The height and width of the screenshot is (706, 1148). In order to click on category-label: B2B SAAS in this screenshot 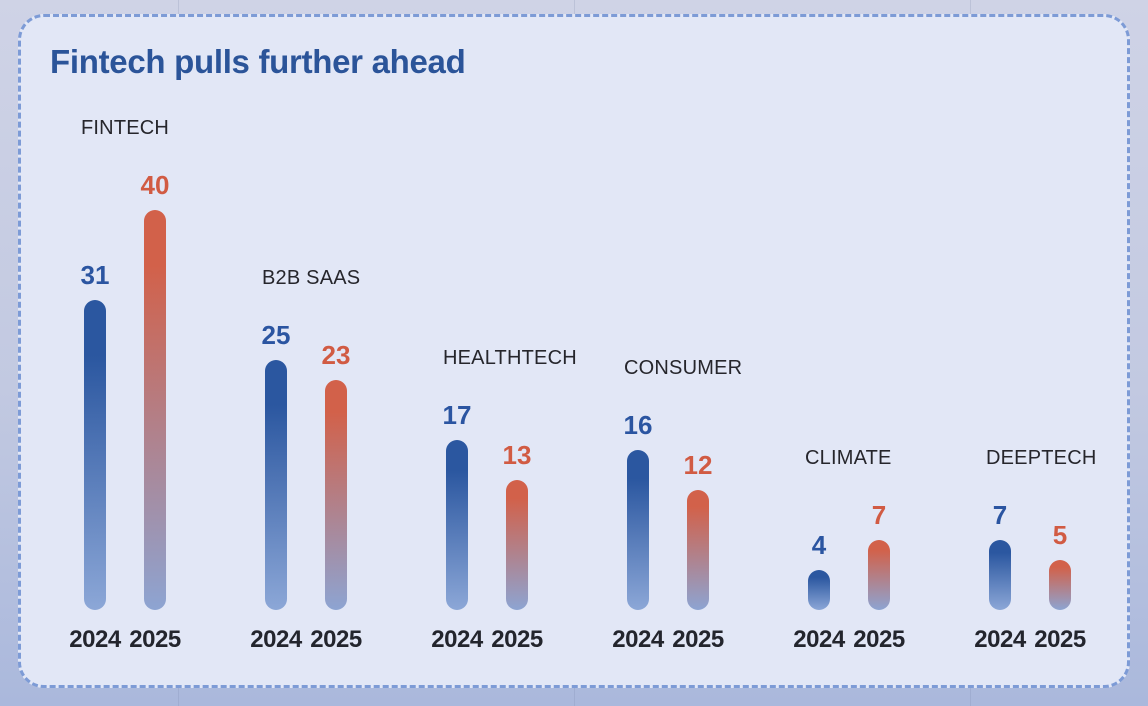, I will do `click(311, 278)`.